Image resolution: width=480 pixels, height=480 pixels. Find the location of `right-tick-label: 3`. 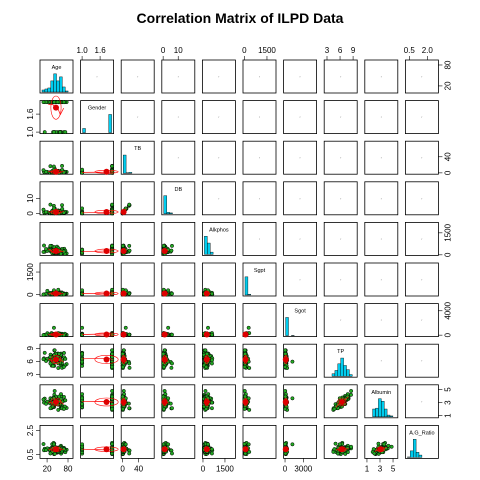

right-tick-label: 3 is located at coordinates (447, 402).